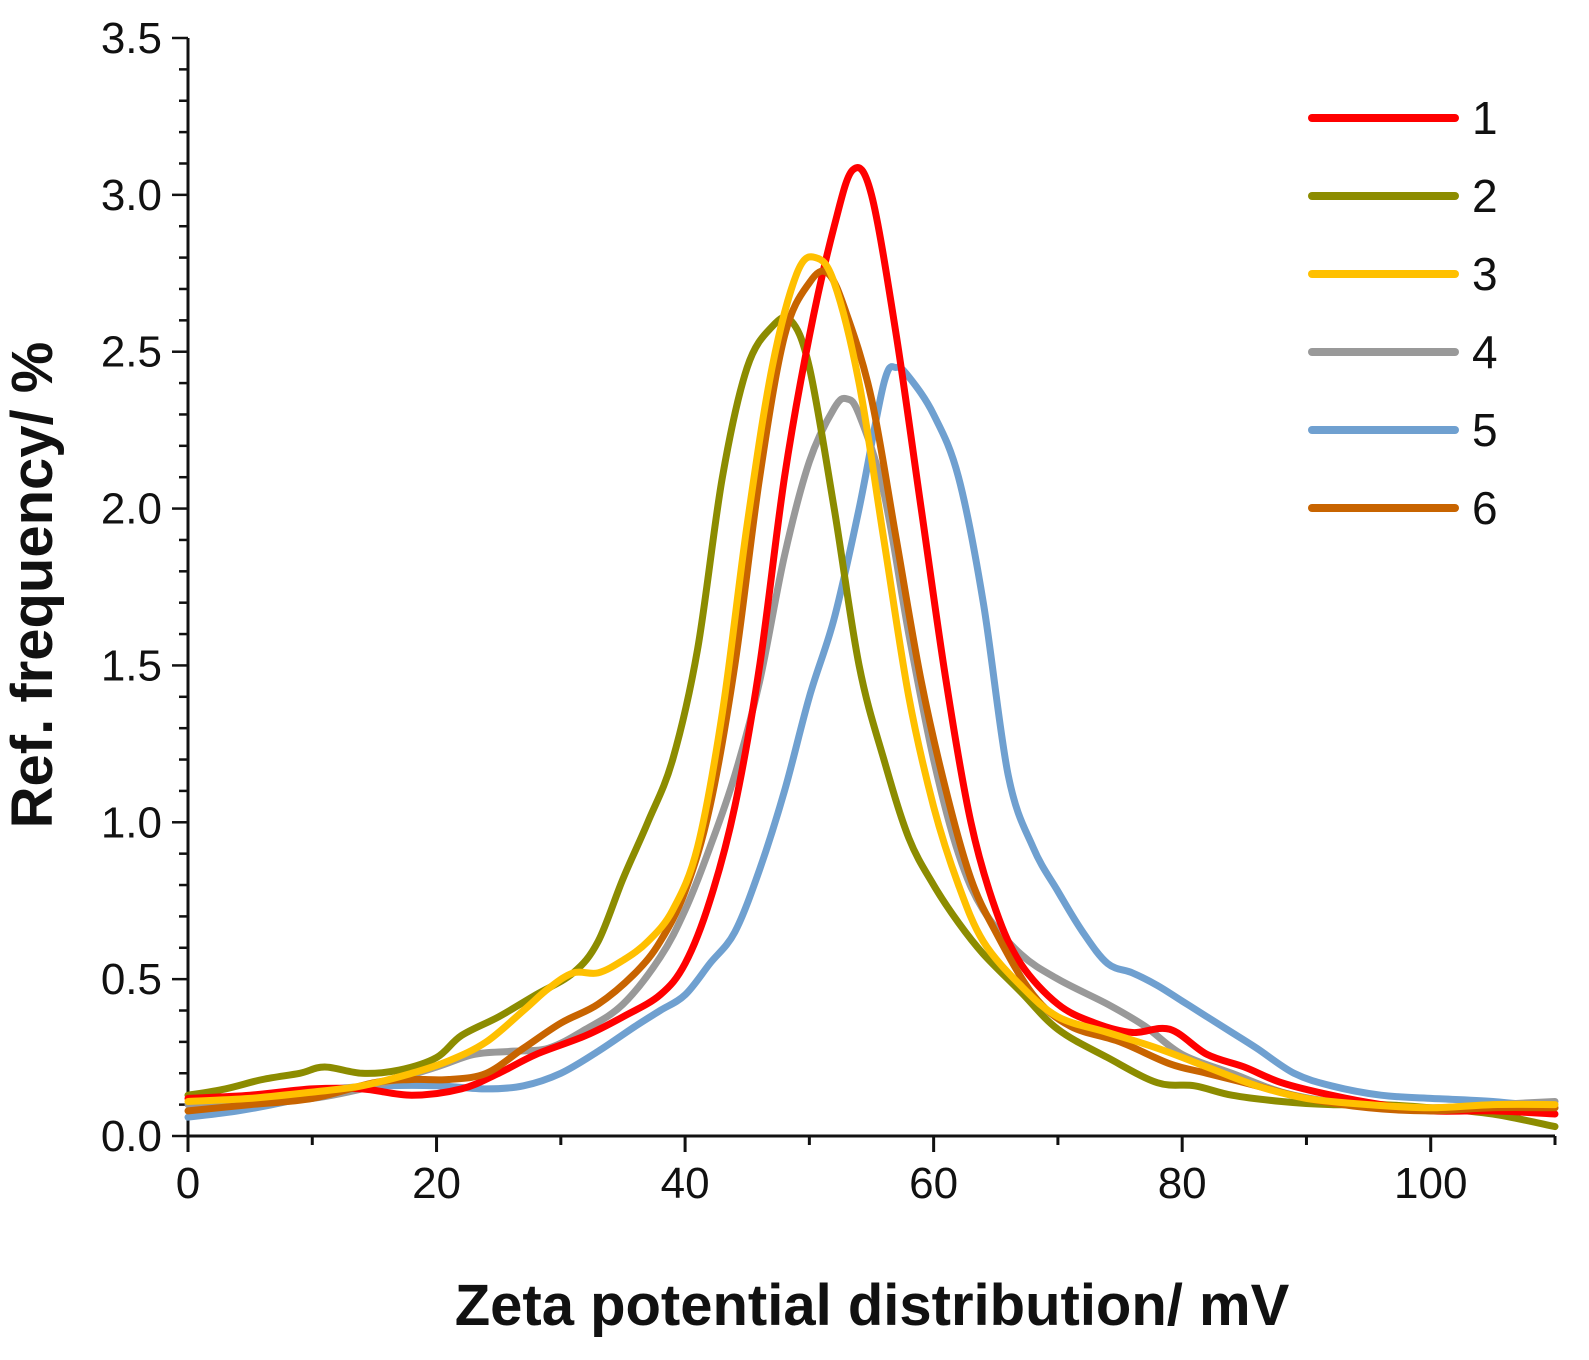 This screenshot has height=1360, width=1589. I want to click on x-tick-label: 20, so click(436, 1183).